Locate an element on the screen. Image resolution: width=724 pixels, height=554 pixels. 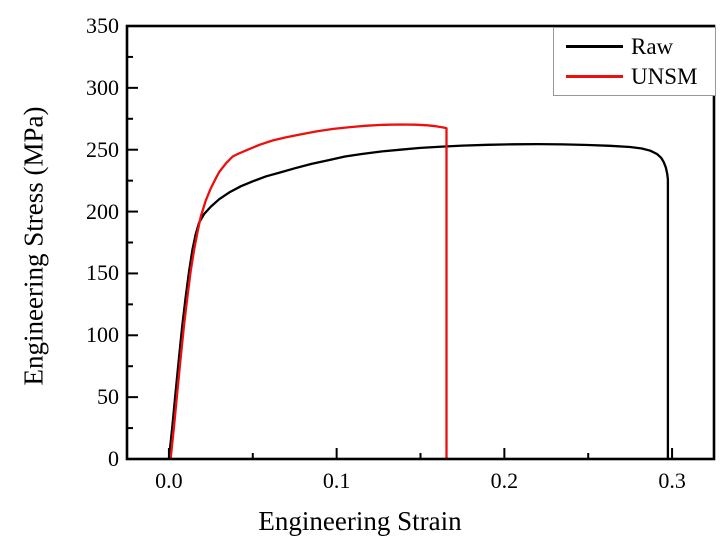
x-tick-label: 0.3 is located at coordinates (672, 480).